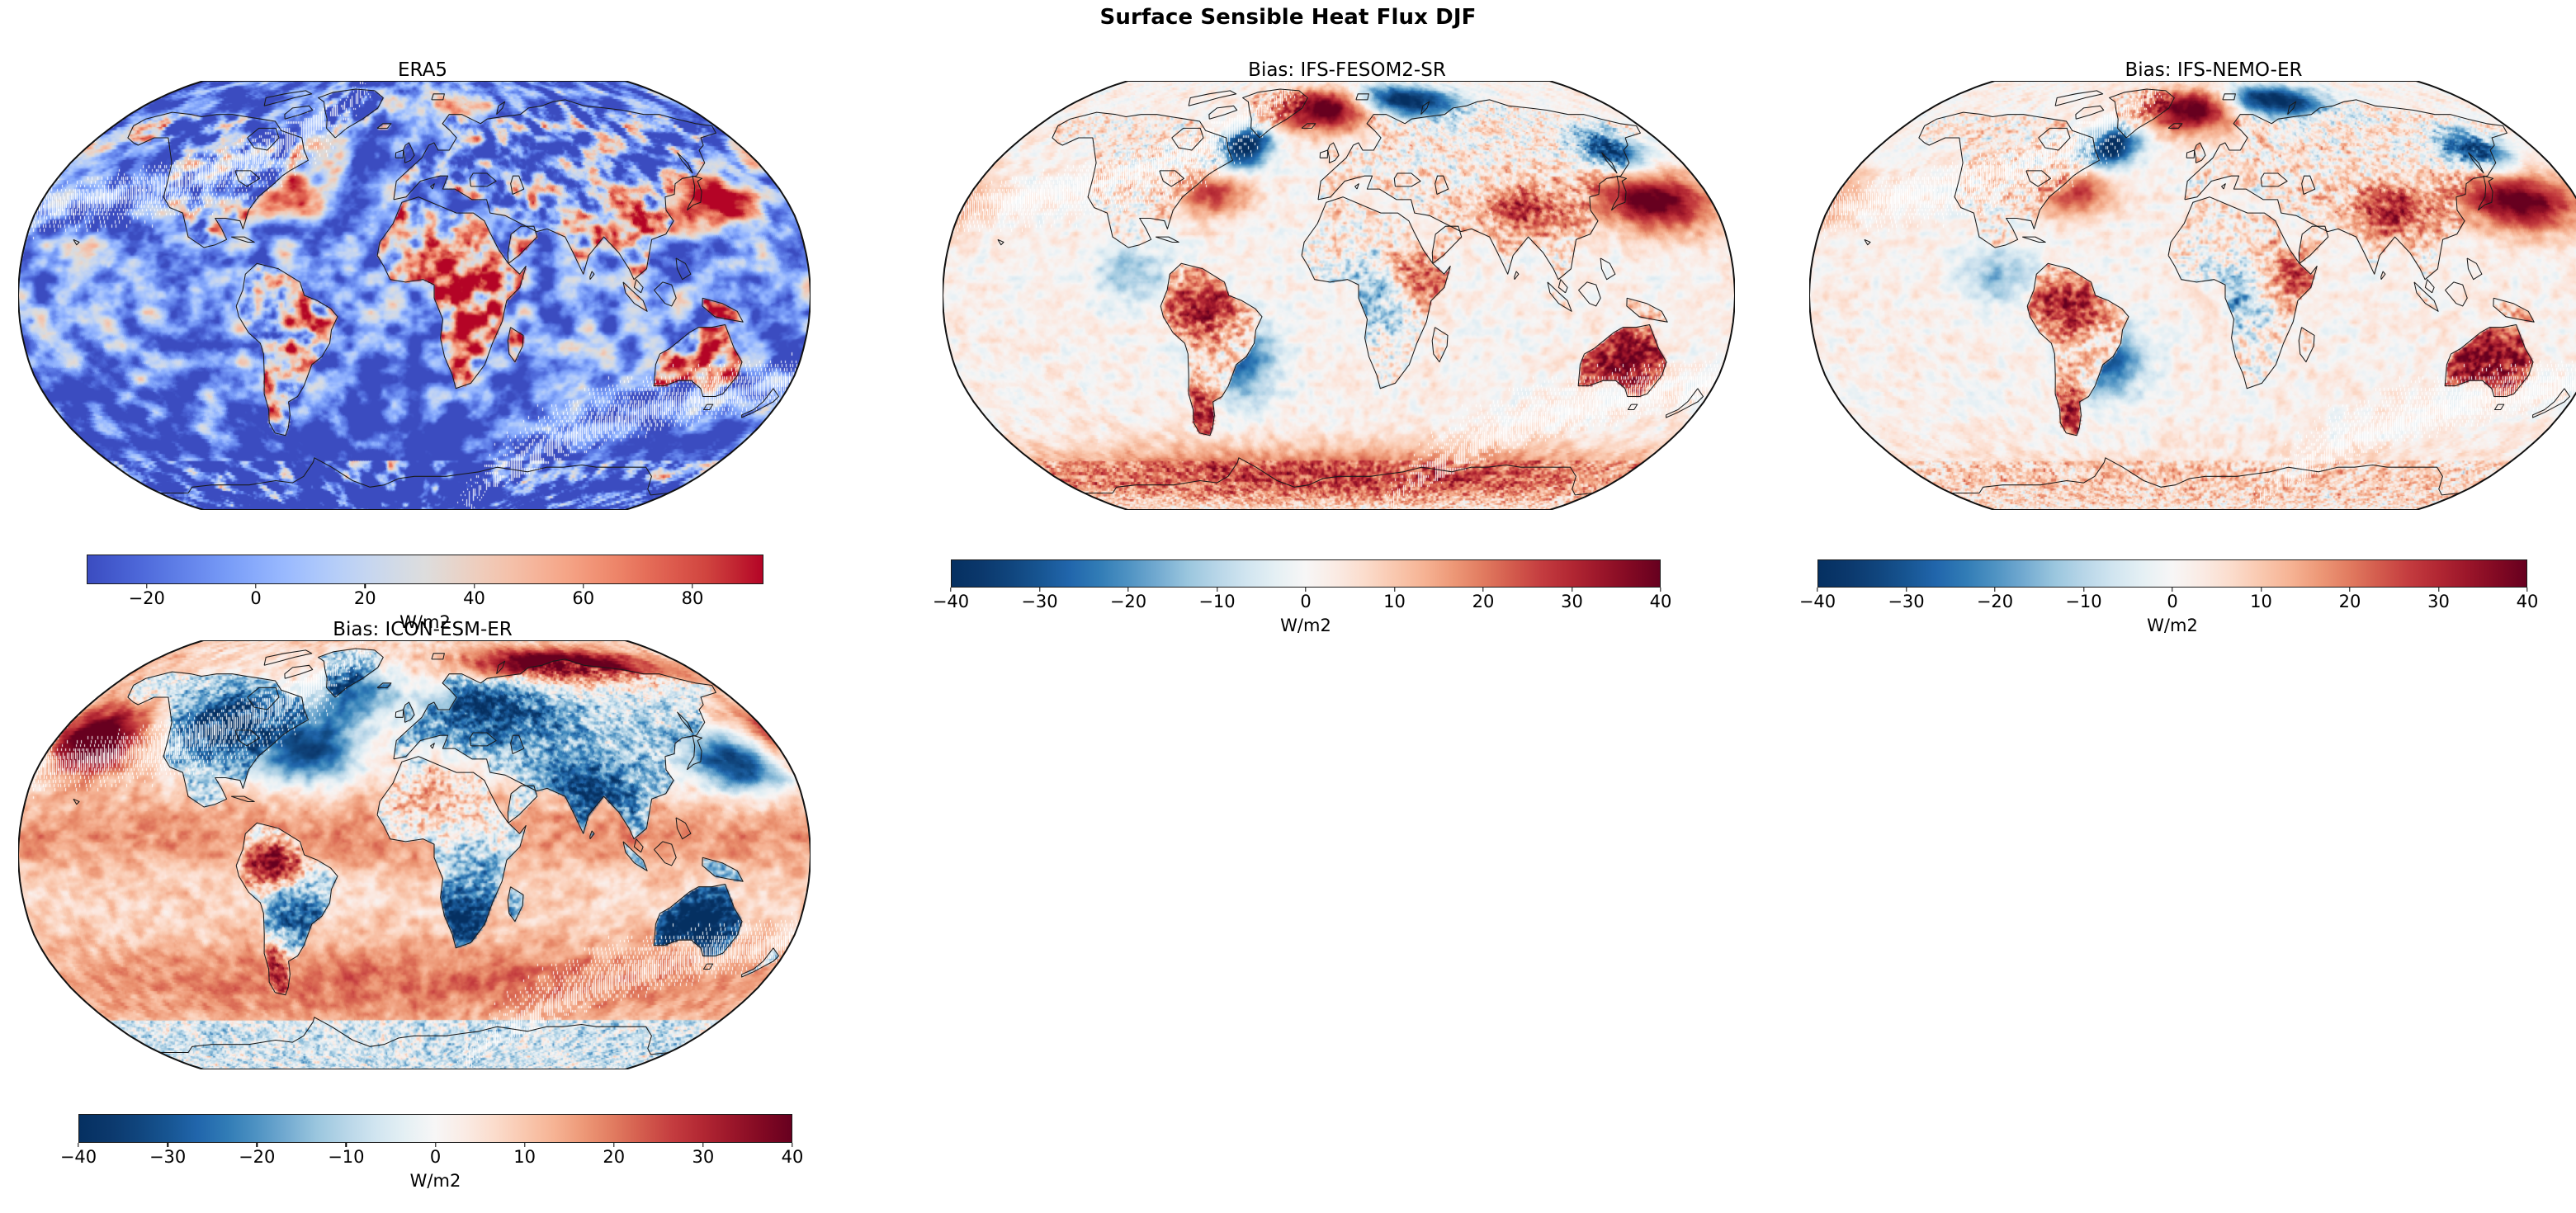 The width and height of the screenshot is (2576, 1213). I want to click on map-field-raster, so click(2192, 295).